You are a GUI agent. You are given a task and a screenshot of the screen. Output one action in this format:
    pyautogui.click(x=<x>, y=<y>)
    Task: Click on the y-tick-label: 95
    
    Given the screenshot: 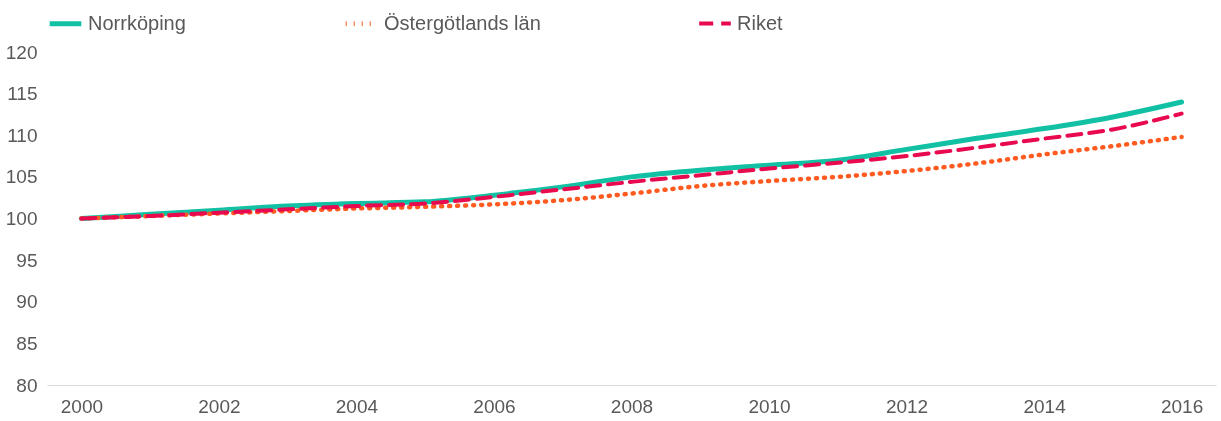 What is the action you would take?
    pyautogui.click(x=27, y=260)
    